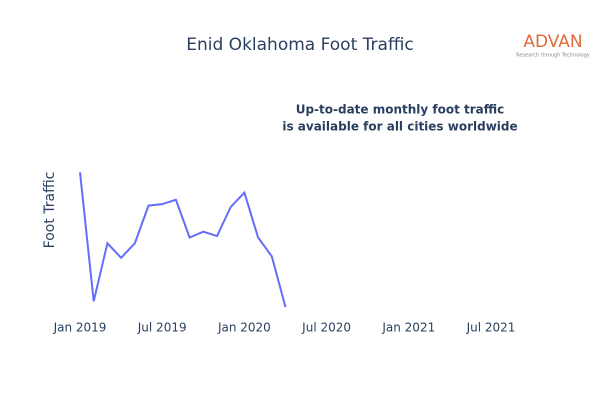  I want to click on x-tick-label: Jul 2019, so click(162, 328).